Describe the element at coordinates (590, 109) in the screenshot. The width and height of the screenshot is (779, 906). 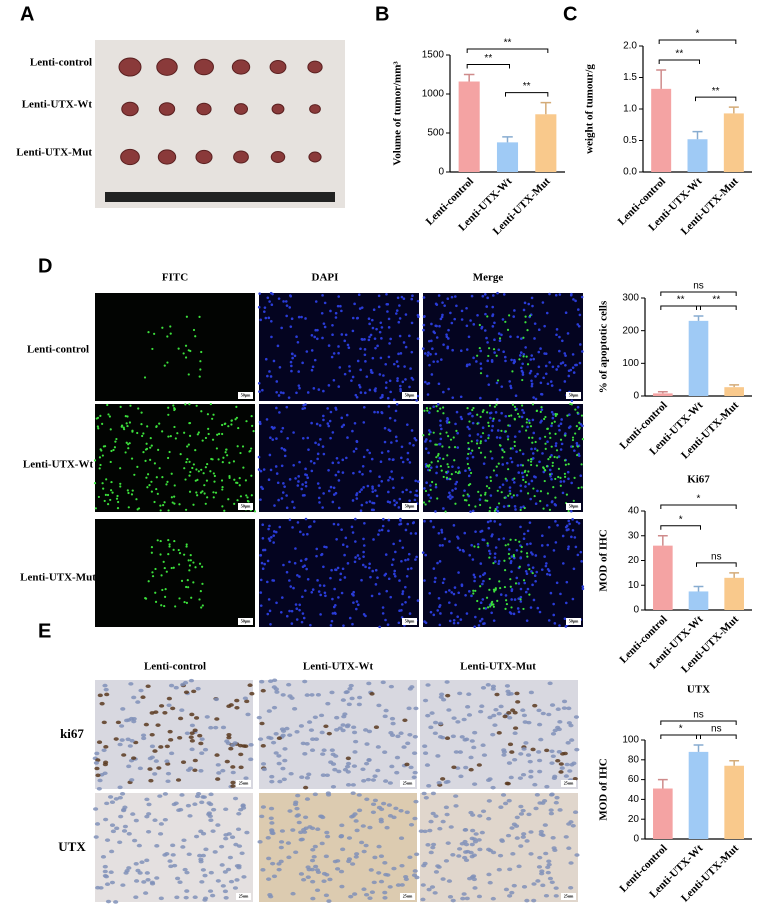
I see `y-axis-label: weight of tumour/g` at that location.